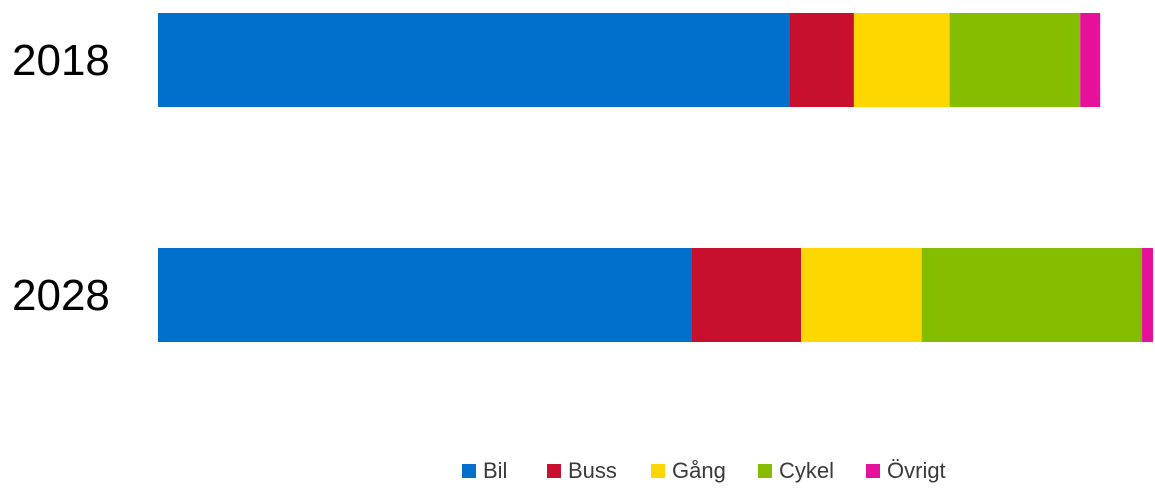  Describe the element at coordinates (61, 295) in the screenshot. I see `category-label-2028: 2028` at that location.